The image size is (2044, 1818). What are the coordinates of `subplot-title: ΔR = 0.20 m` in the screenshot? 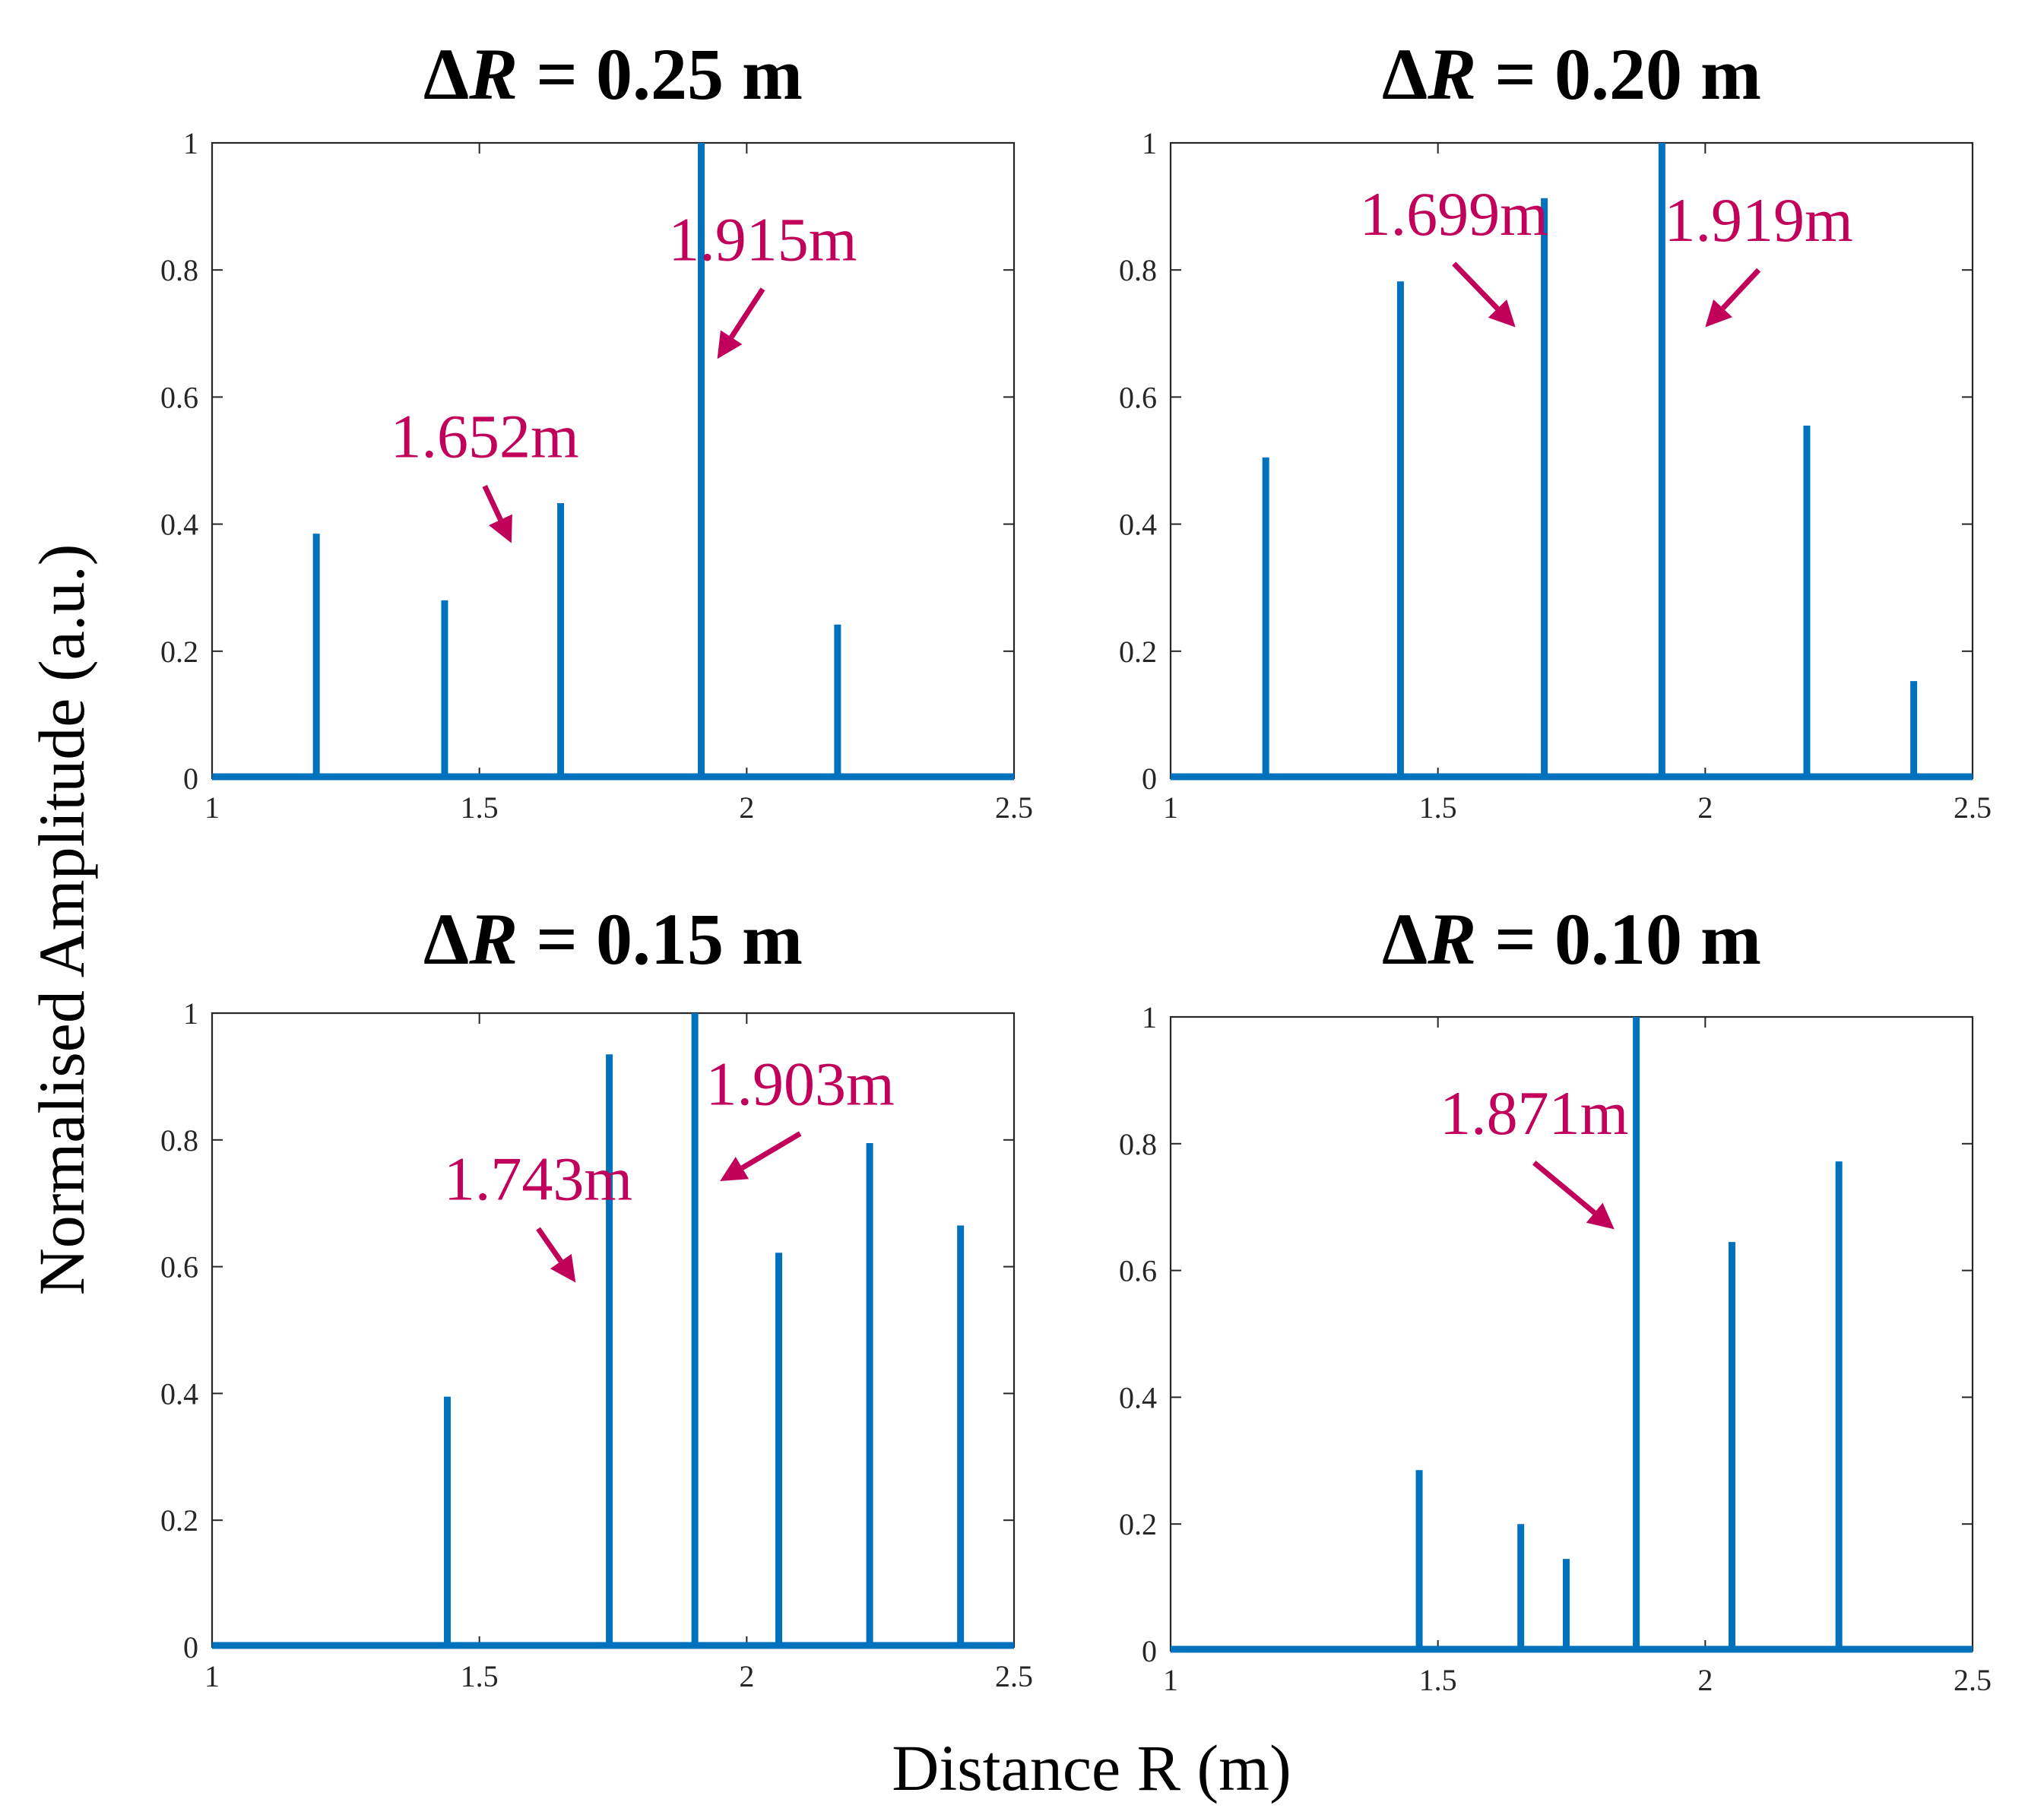 It's located at (1571, 74).